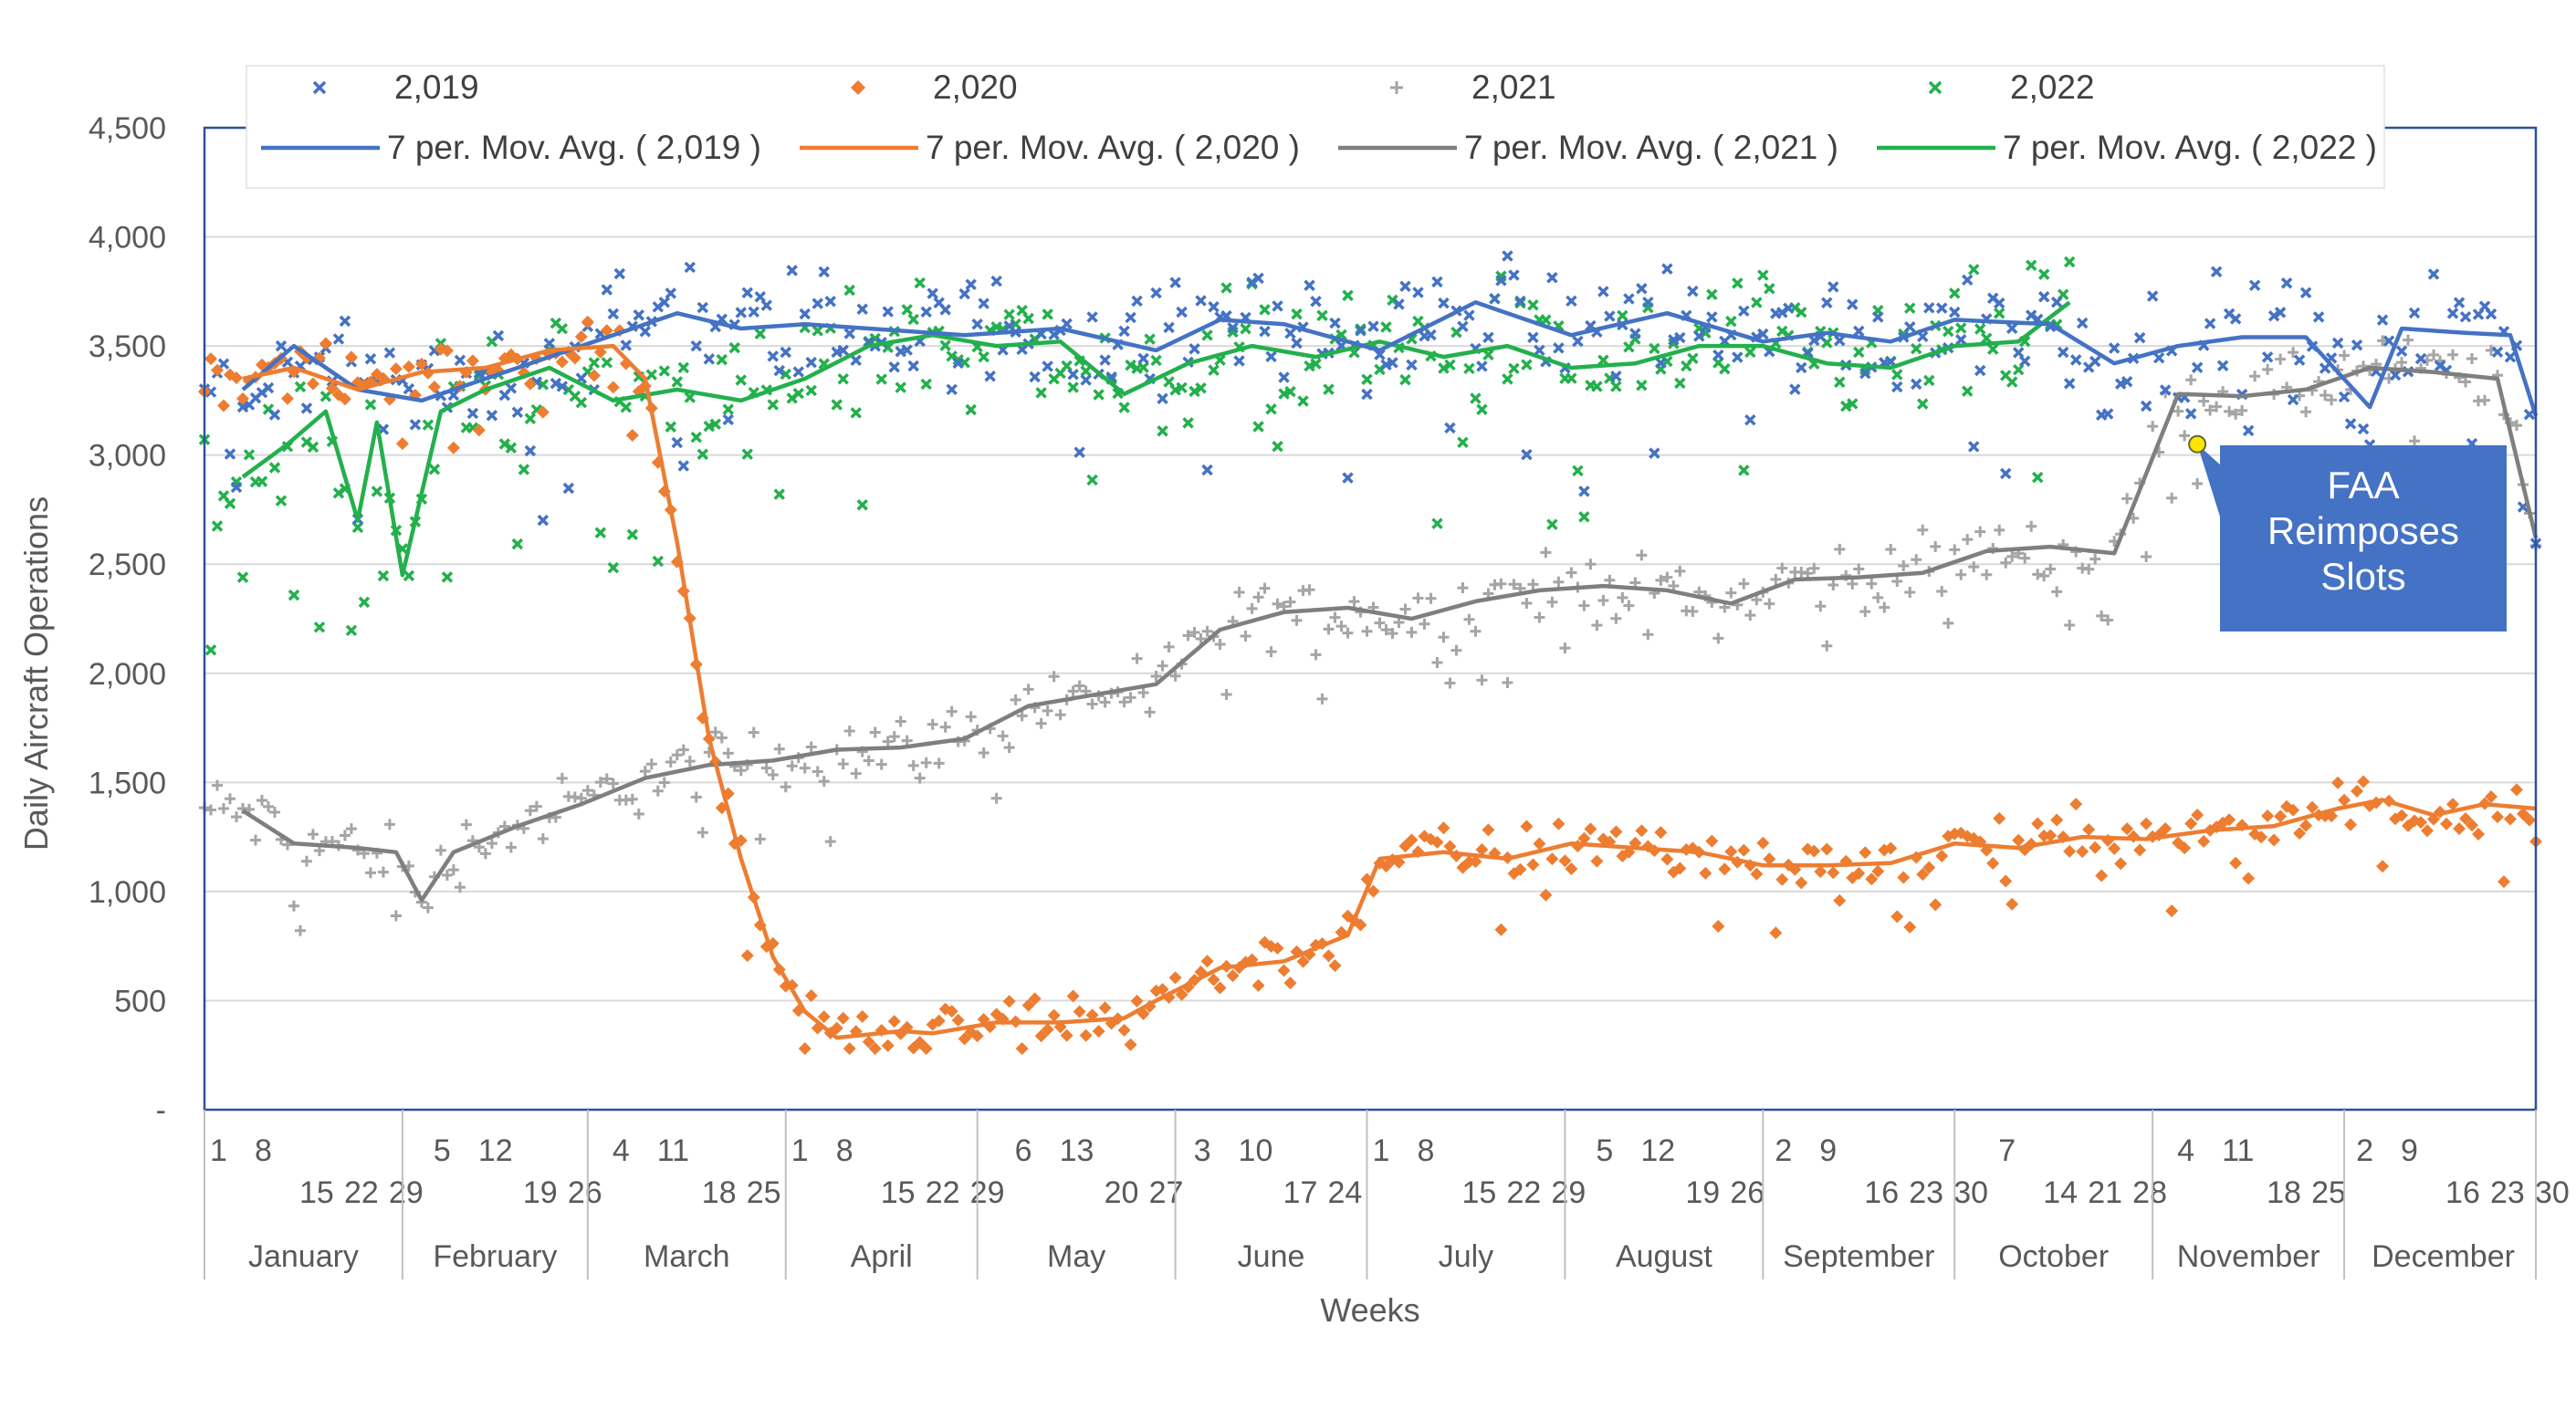 This screenshot has height=1420, width=2576. Describe the element at coordinates (2284, 1193) in the screenshot. I see `week-label: 18` at that location.